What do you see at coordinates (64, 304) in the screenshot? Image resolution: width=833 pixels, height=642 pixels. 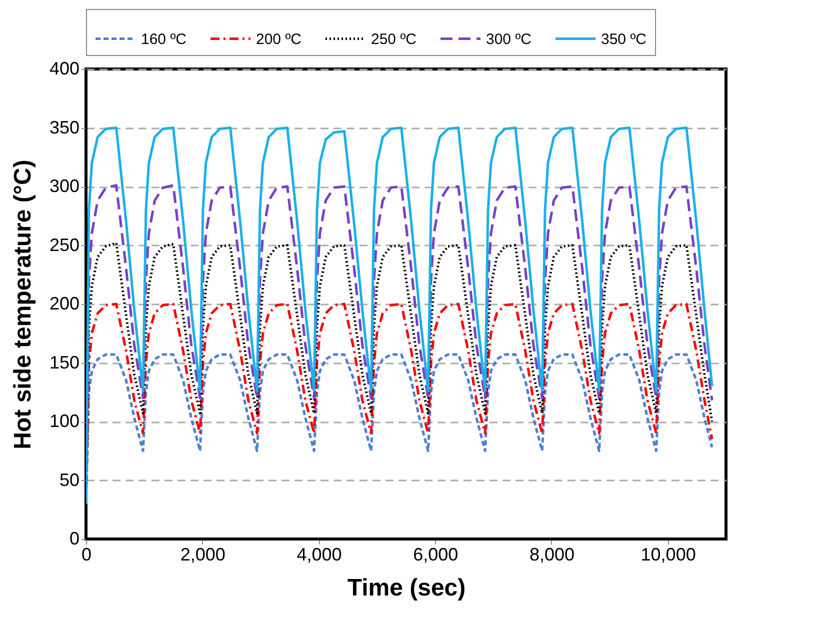 I see `y-tick-label: 200` at bounding box center [64, 304].